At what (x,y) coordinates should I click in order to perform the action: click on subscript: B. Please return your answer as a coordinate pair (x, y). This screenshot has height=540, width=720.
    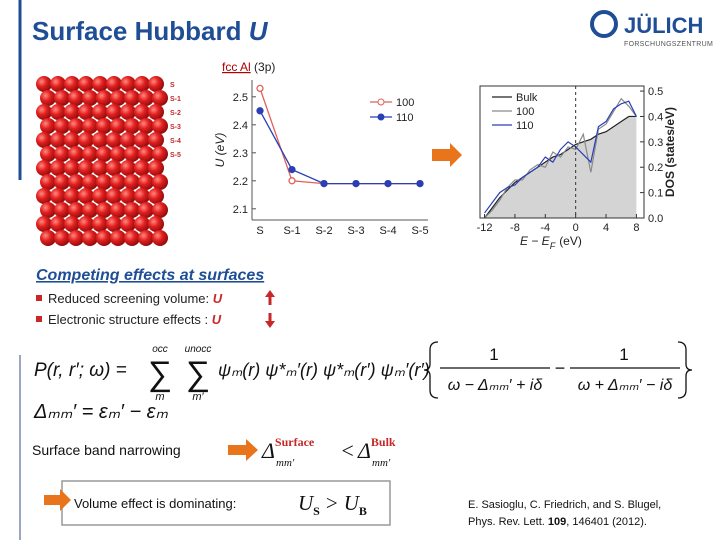
    Looking at the image, I should click on (363, 511).